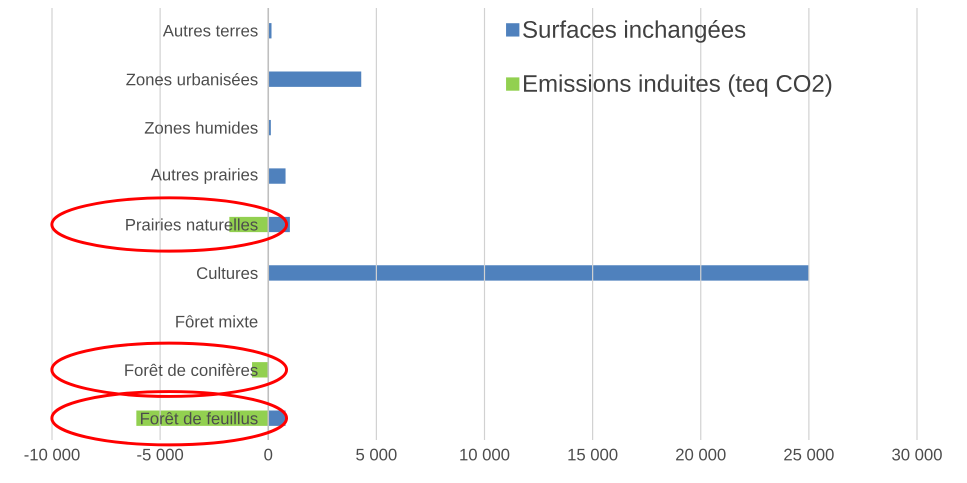 The height and width of the screenshot is (483, 967). I want to click on y-tick-label: Autres terres, so click(210, 30).